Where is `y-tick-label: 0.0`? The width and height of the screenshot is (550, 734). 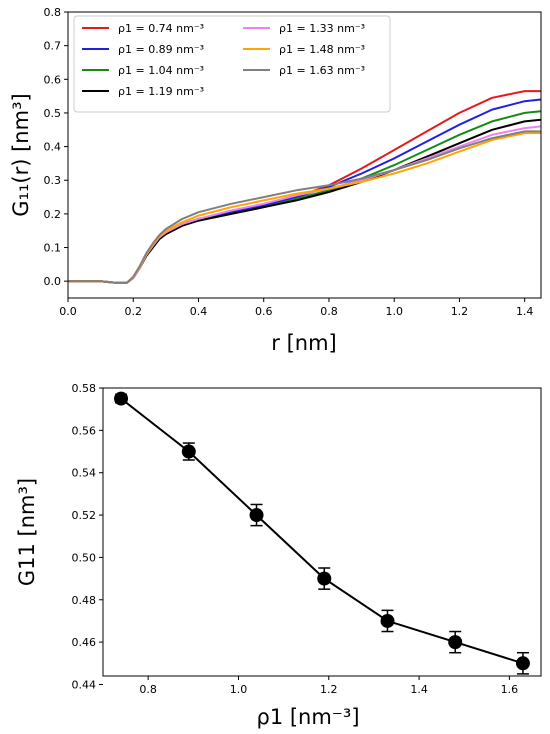
y-tick-label: 0.0 is located at coordinates (53, 281).